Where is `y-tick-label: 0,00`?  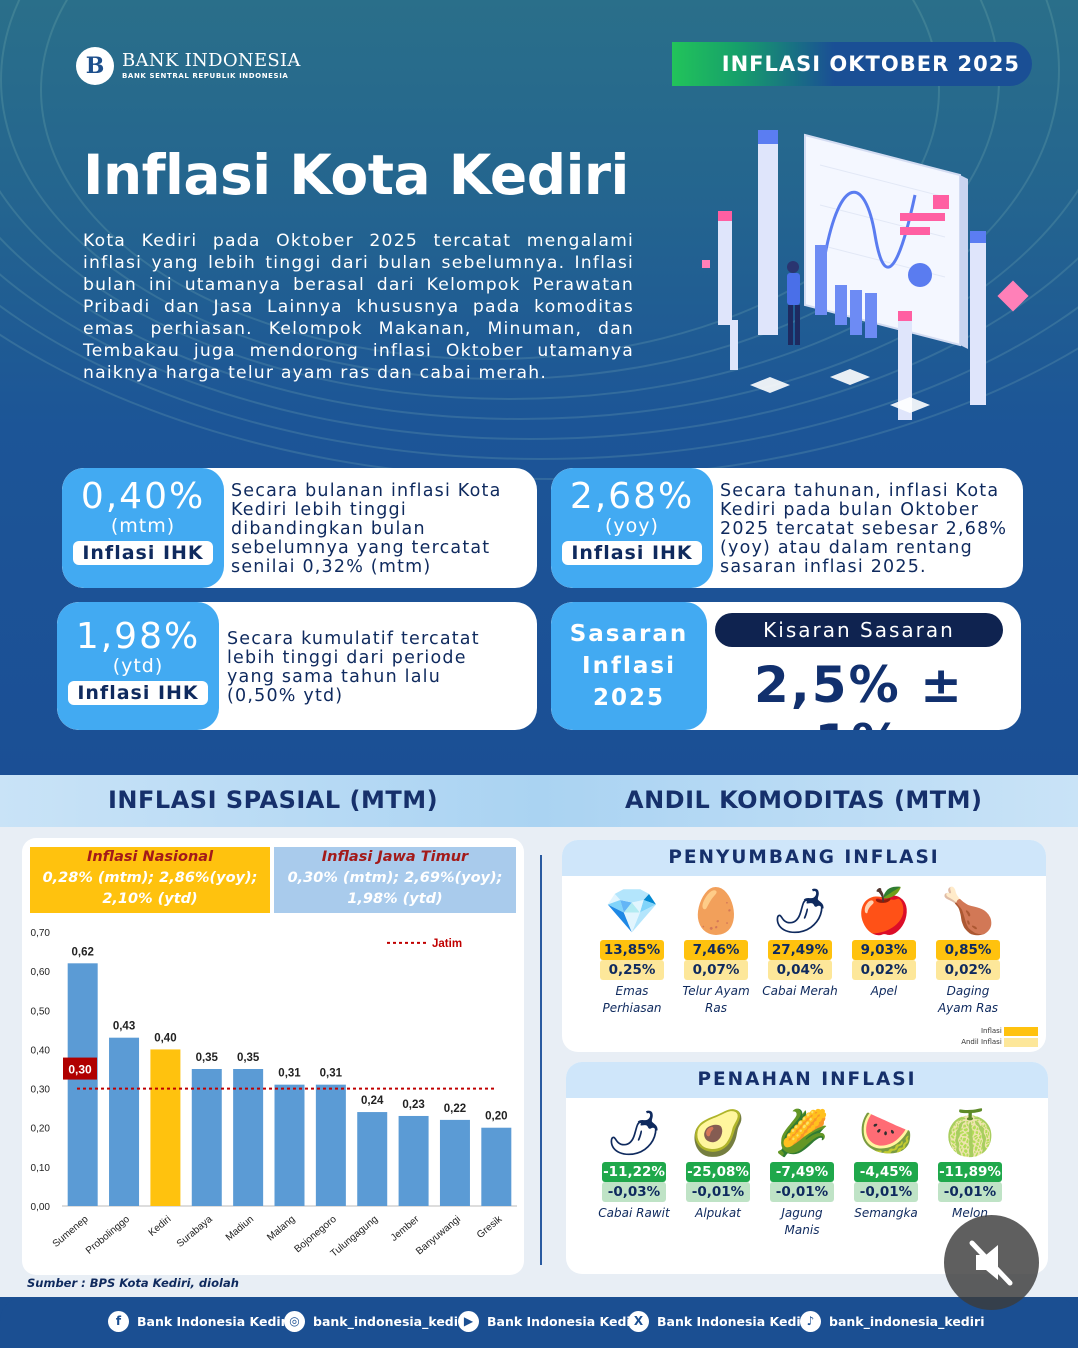
y-tick-label: 0,00 is located at coordinates (41, 1207).